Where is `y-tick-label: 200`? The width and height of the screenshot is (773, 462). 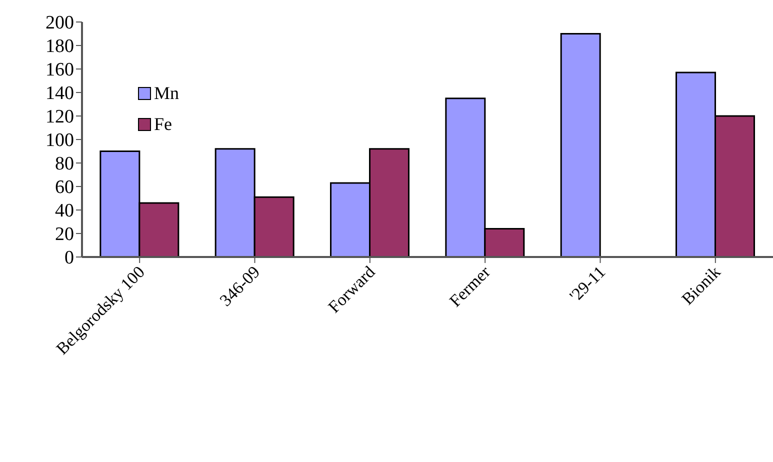 y-tick-label: 200 is located at coordinates (60, 23).